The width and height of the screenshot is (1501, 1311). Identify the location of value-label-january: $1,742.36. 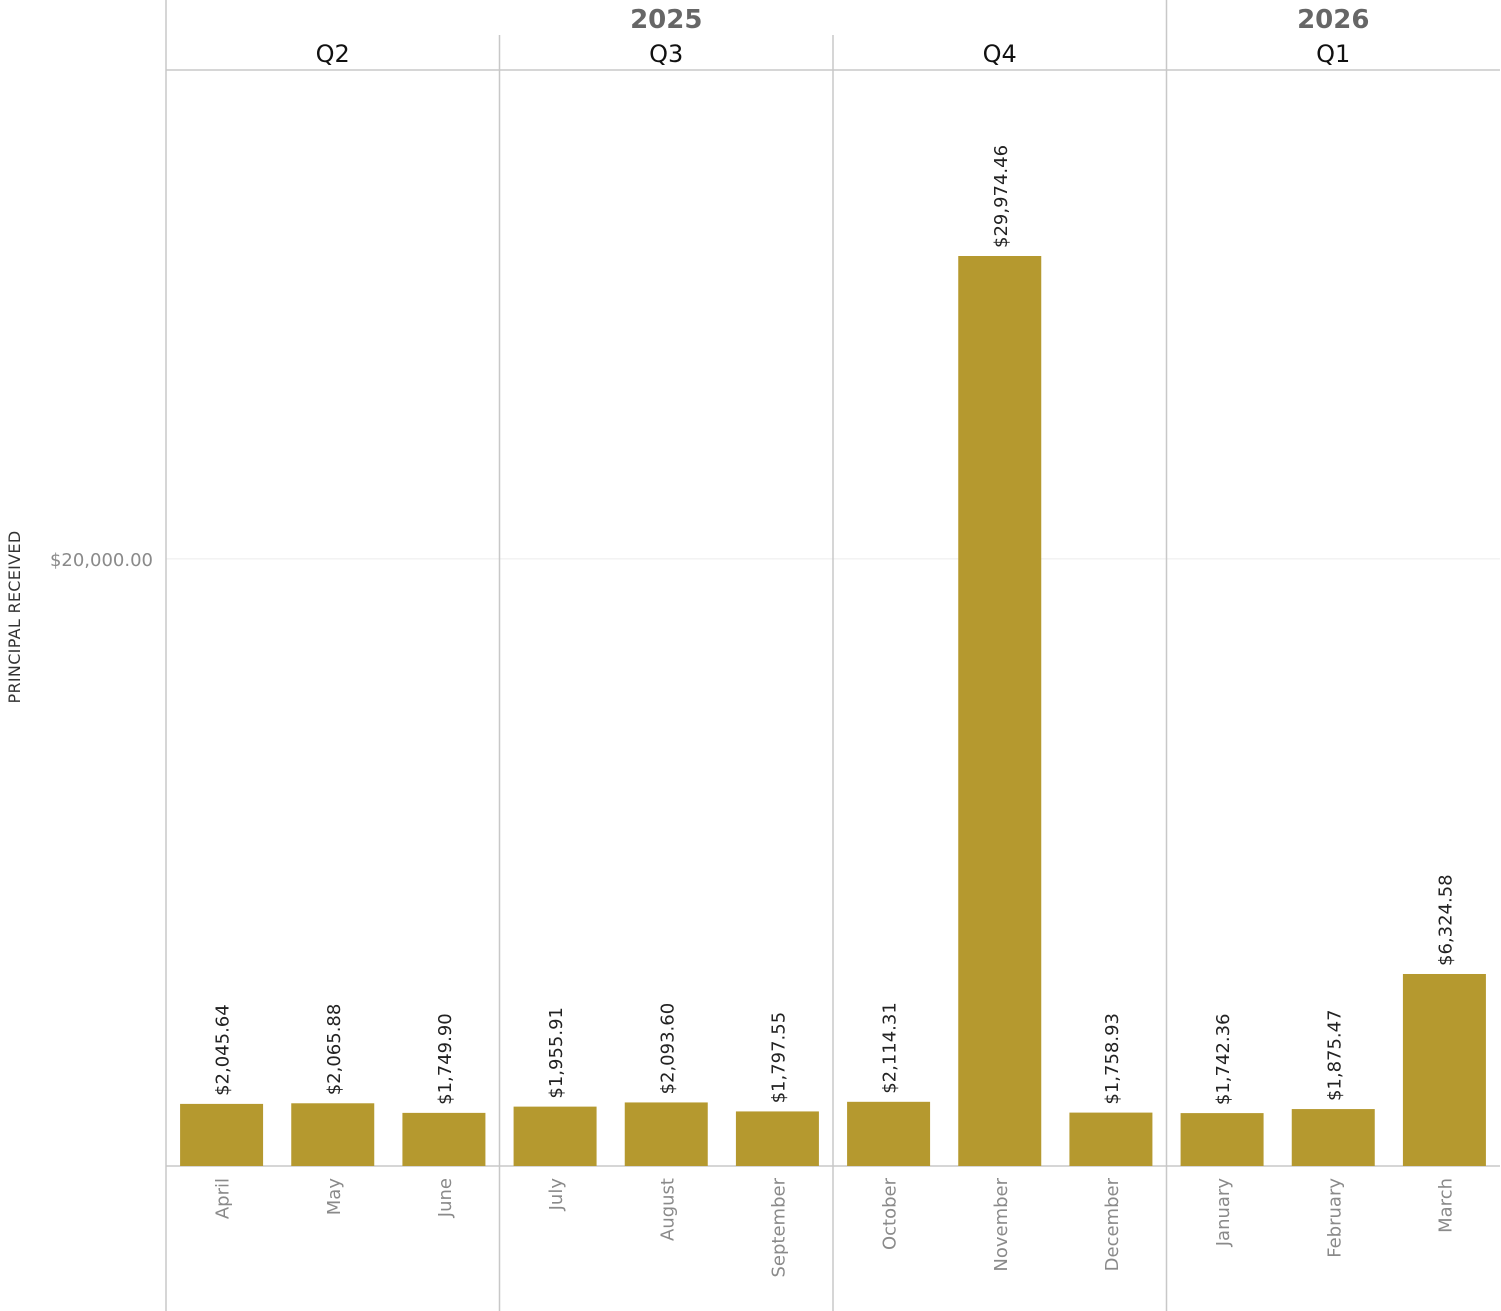
(1223, 1059).